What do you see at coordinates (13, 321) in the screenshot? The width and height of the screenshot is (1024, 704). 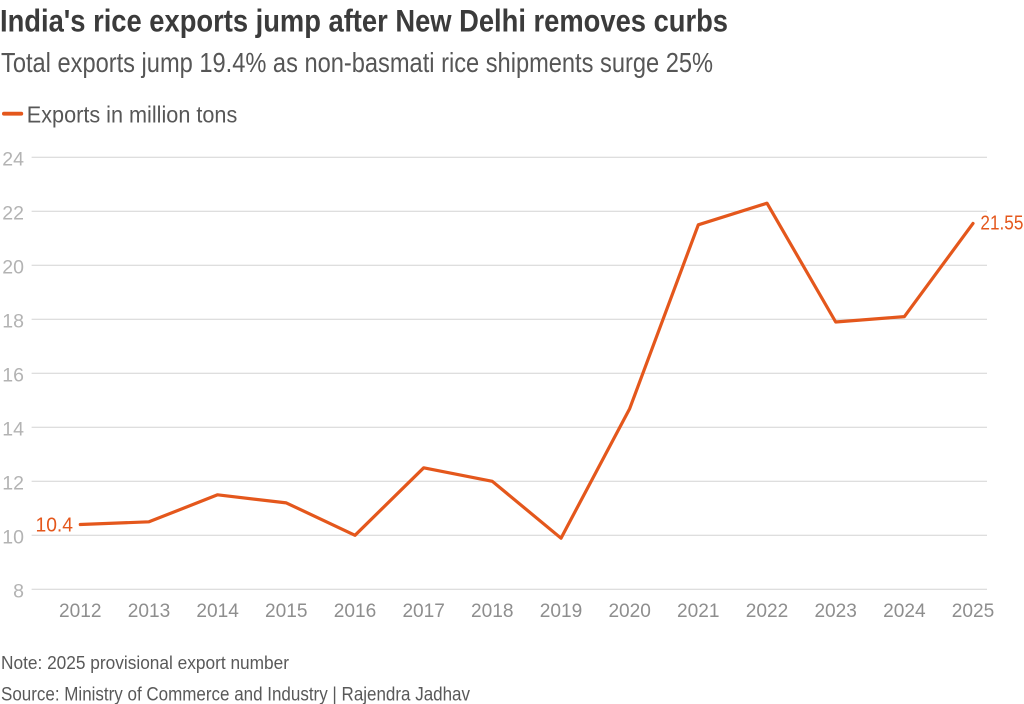 I see `svg-text: 18` at bounding box center [13, 321].